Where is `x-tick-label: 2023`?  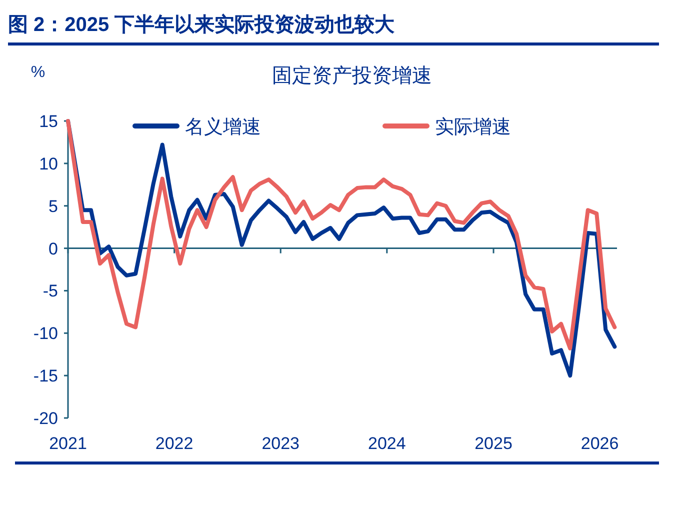
x-tick-label: 2023 is located at coordinates (281, 443).